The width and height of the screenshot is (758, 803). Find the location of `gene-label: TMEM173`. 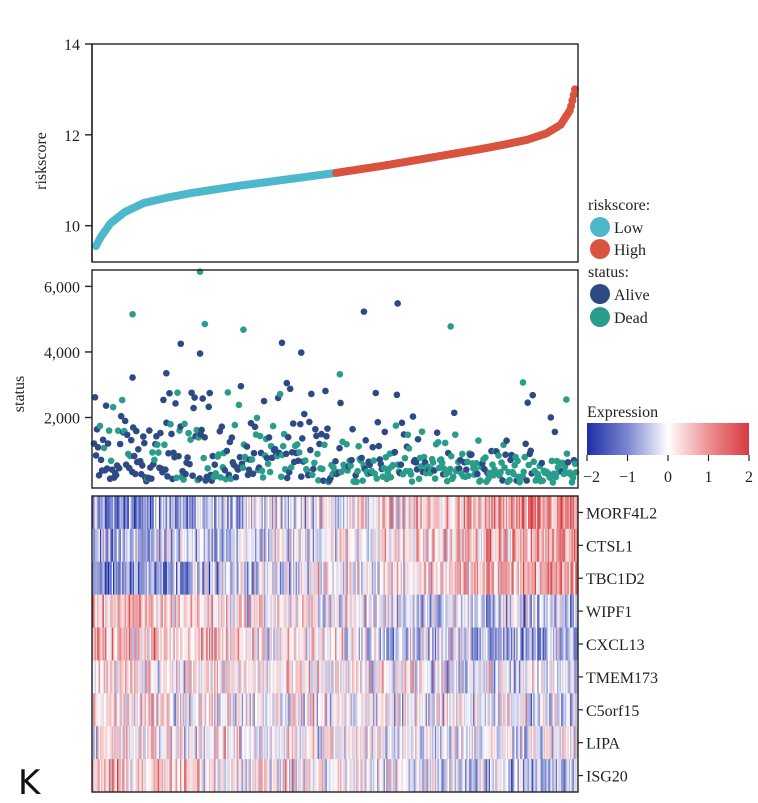

gene-label: TMEM173 is located at coordinates (622, 678).